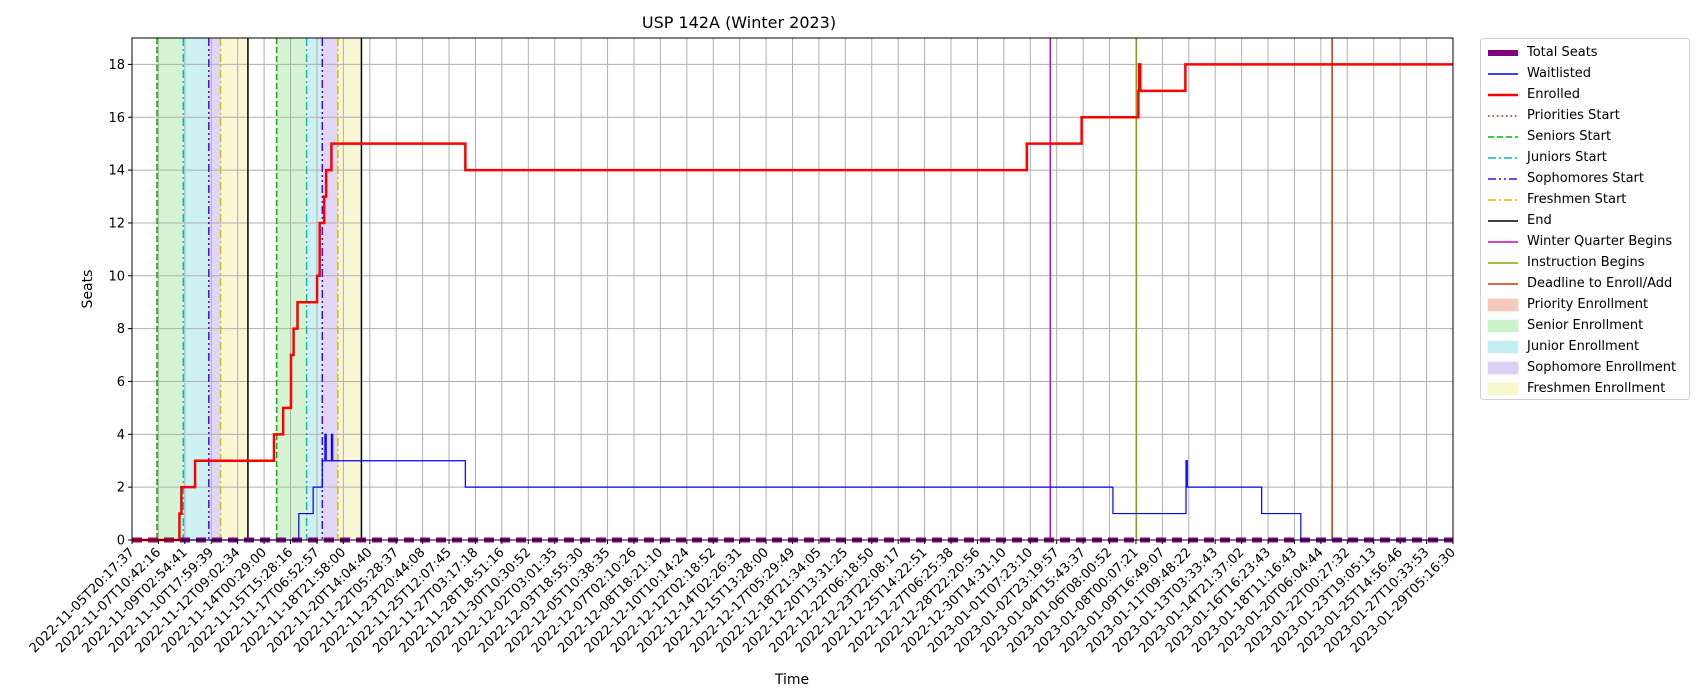 This screenshot has height=700, width=1700. Describe the element at coordinates (739, 22) in the screenshot. I see `chart-title: USP 142A (Winter 2023)` at that location.